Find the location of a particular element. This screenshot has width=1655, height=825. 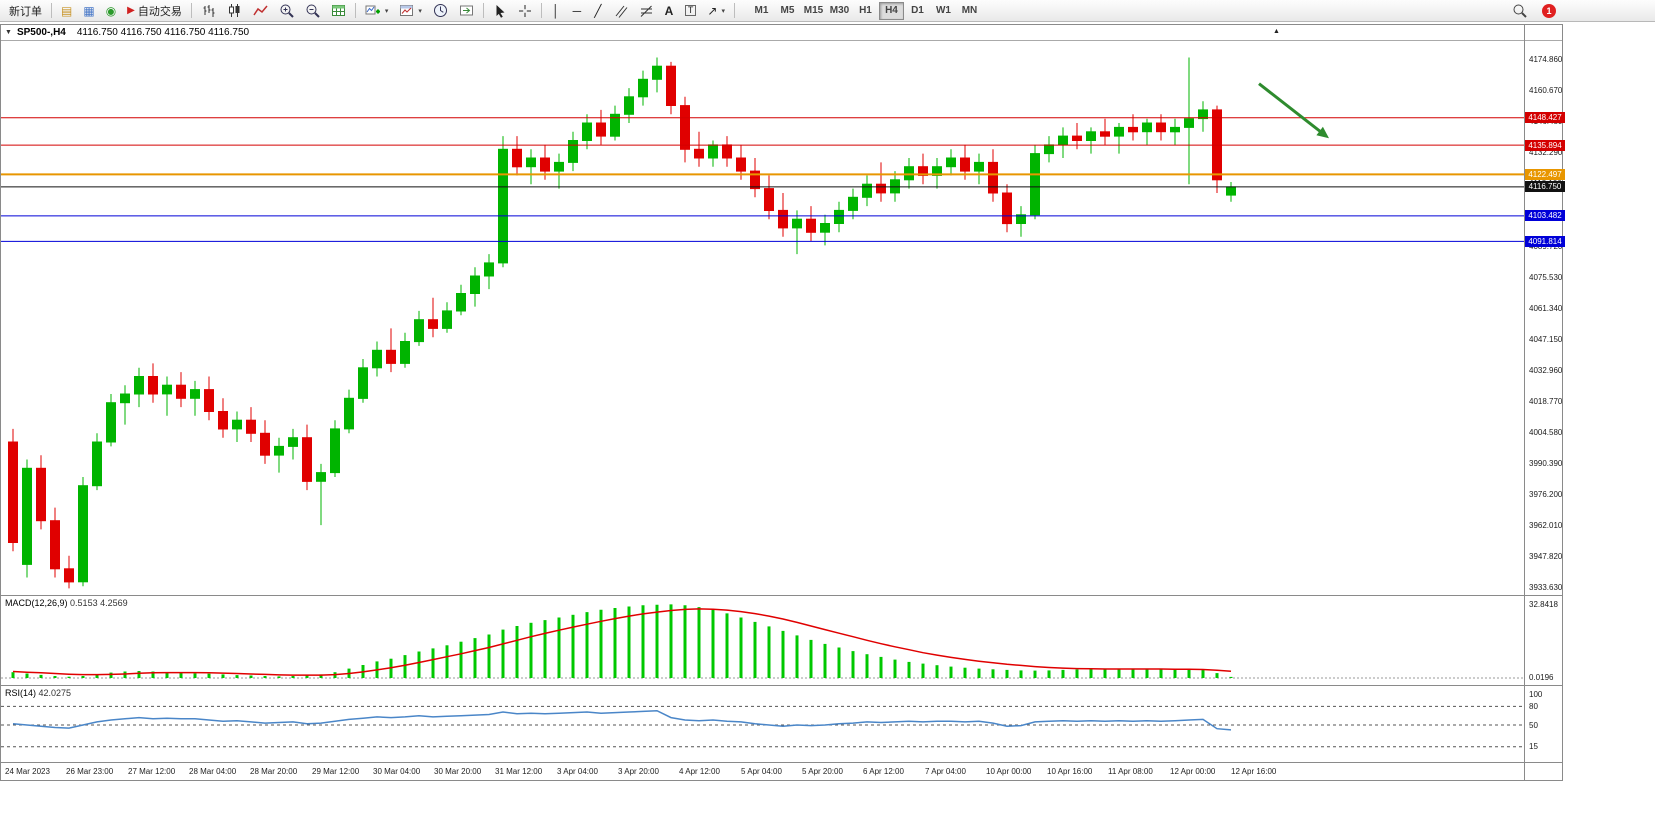

toolbar-right-group: 1 is located at coordinates (1531, 10).